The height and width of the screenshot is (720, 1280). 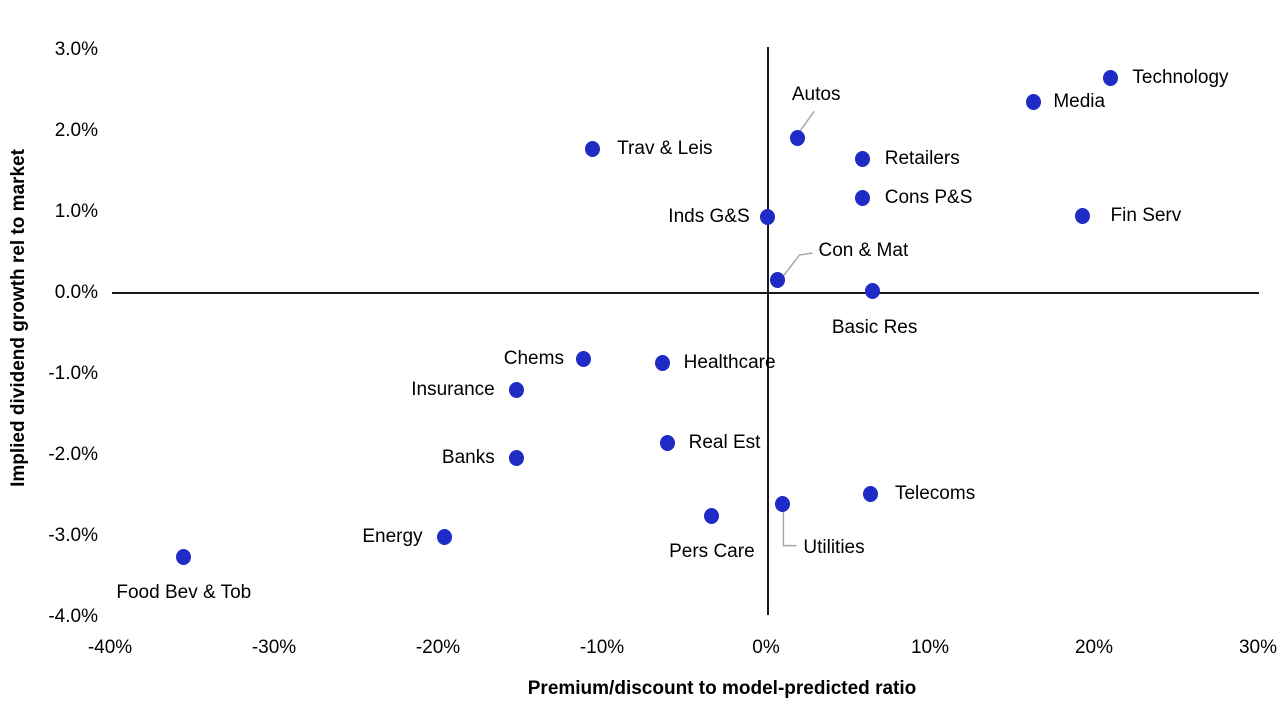 What do you see at coordinates (665, 148) in the screenshot?
I see `point-label-trav-leis: Trav & Leis` at bounding box center [665, 148].